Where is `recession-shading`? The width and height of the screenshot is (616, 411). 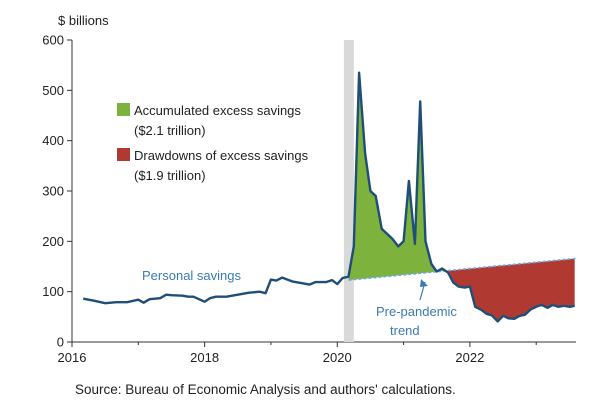 recession-shading is located at coordinates (348, 191).